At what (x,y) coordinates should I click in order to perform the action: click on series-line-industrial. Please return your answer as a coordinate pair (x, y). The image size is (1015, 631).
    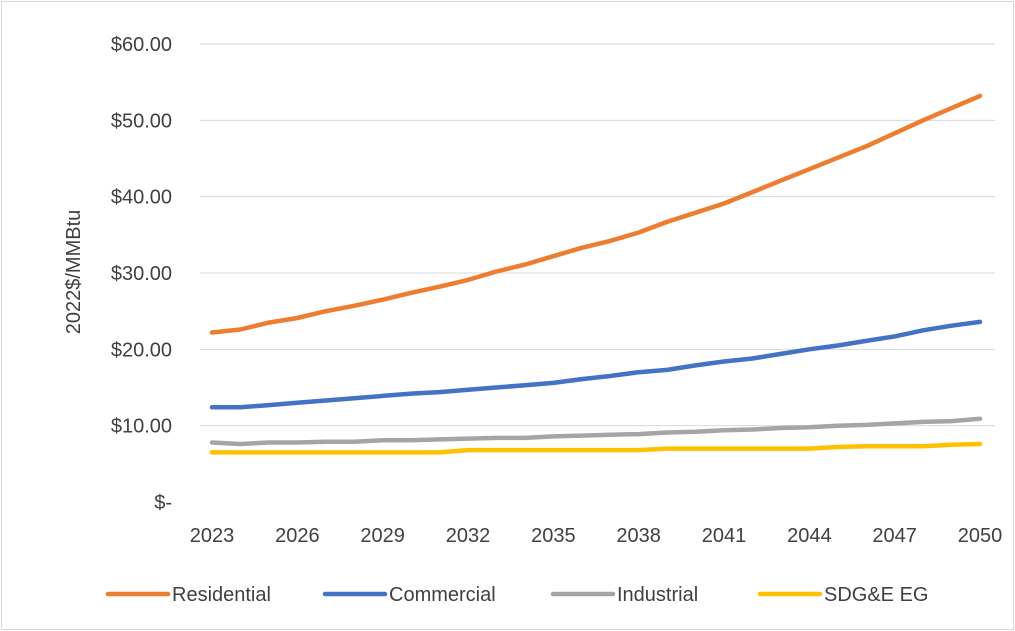
    Looking at the image, I should click on (596, 431).